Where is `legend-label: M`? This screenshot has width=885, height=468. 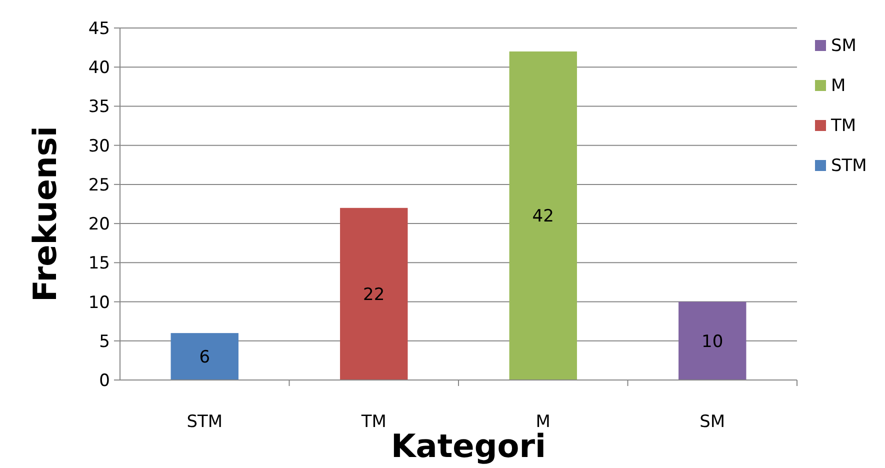 legend-label: M is located at coordinates (838, 86).